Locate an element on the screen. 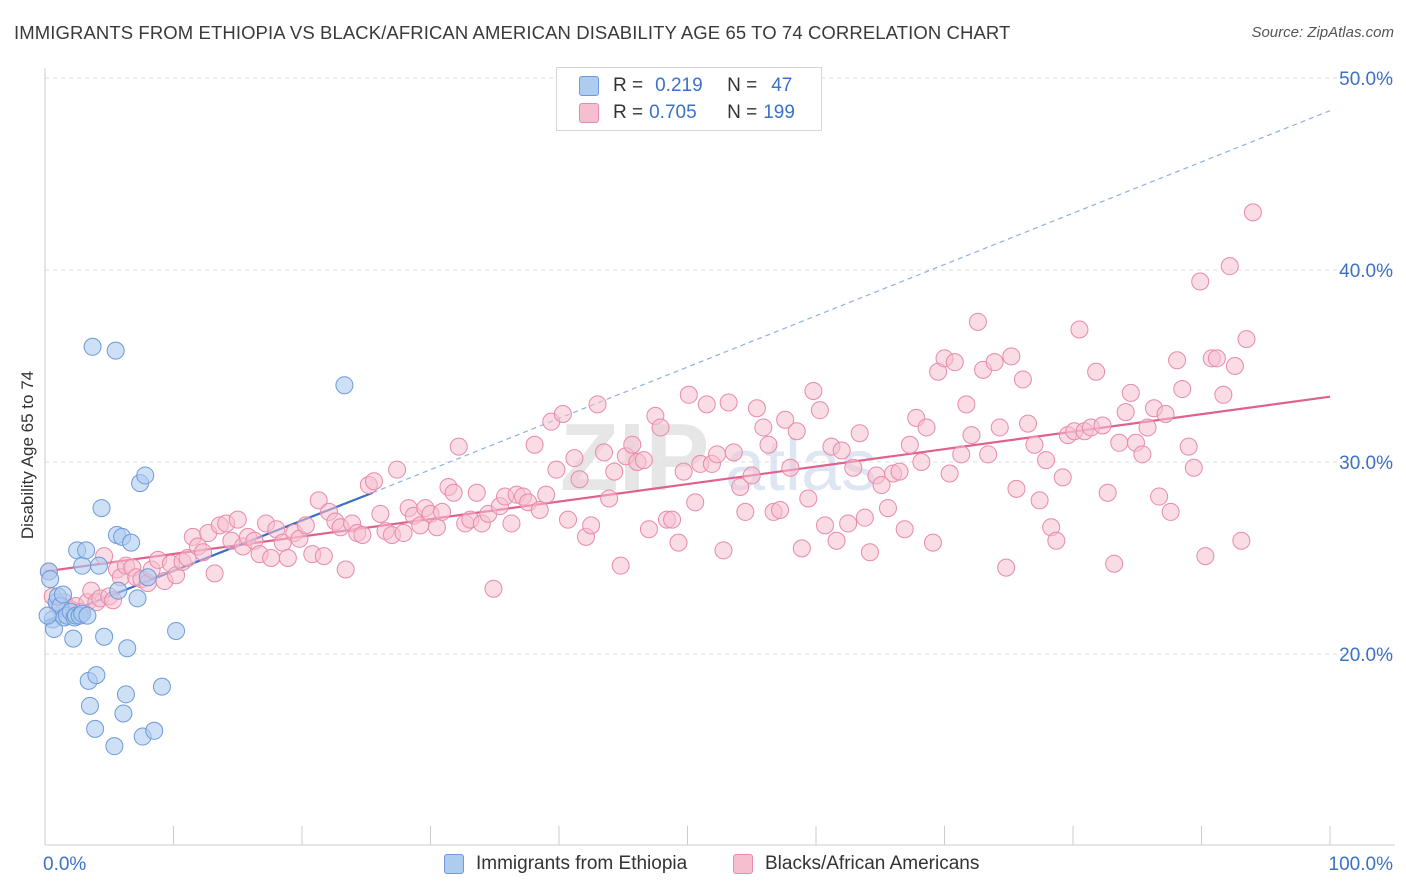 The image size is (1406, 892). bottom-legend-black: Blacks/African Americans is located at coordinates (856, 864).